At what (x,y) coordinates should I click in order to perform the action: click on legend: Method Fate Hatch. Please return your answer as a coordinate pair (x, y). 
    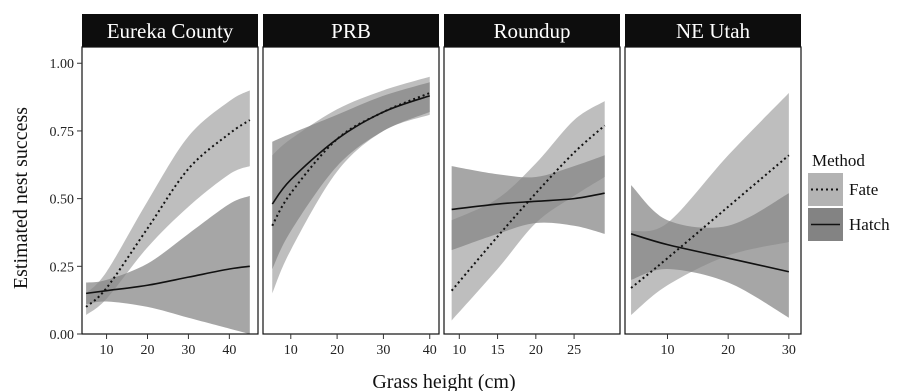
    Looking at the image, I should click on (849, 196).